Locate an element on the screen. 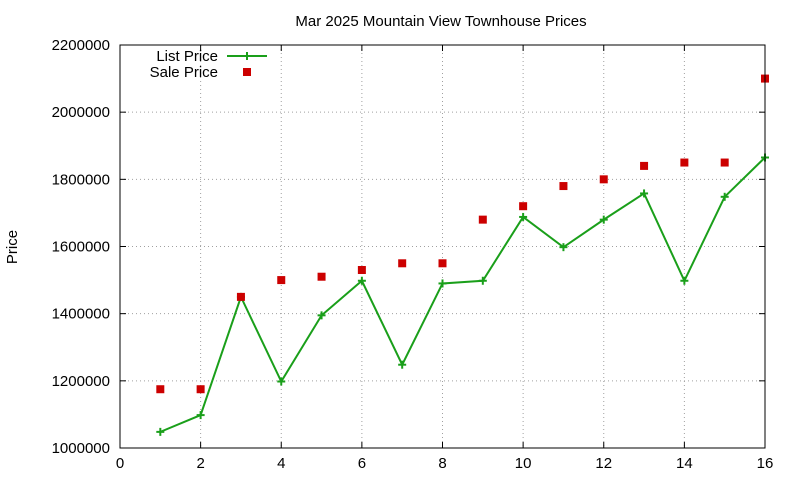 Image resolution: width=800 pixels, height=480 pixels. y-tick-label: 1800000 is located at coordinates (81, 179).